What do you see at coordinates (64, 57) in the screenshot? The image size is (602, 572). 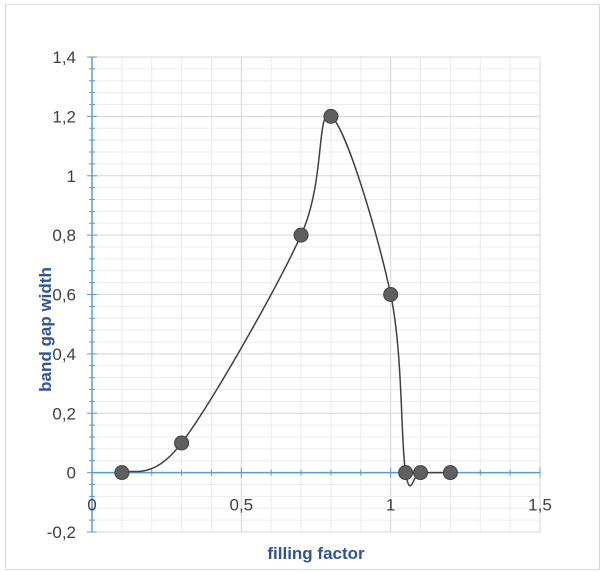 I see `y-tick-label: 1,4` at bounding box center [64, 57].